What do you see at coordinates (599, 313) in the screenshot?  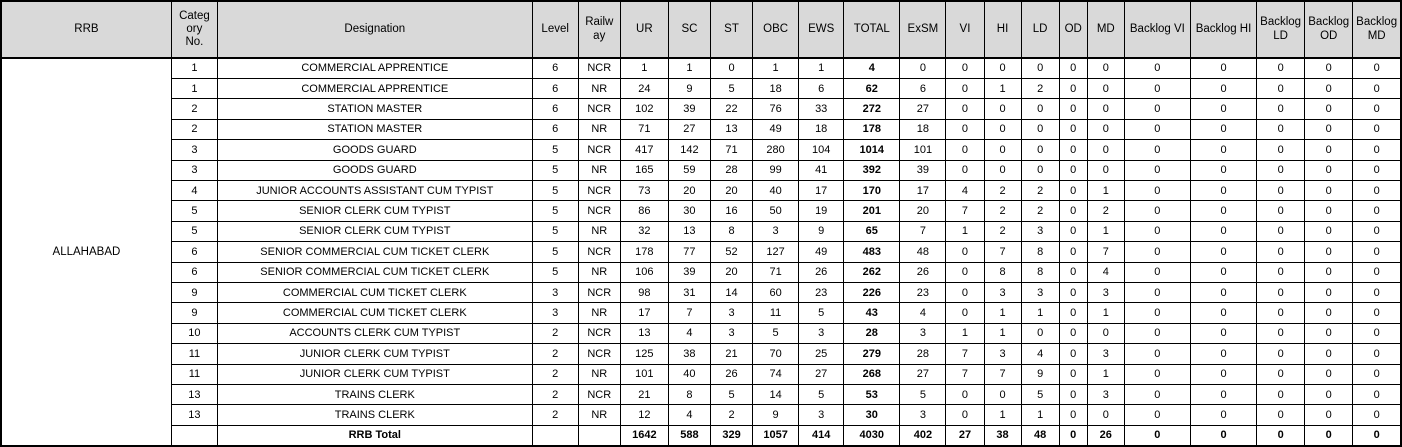 I see `table-cell: NR` at bounding box center [599, 313].